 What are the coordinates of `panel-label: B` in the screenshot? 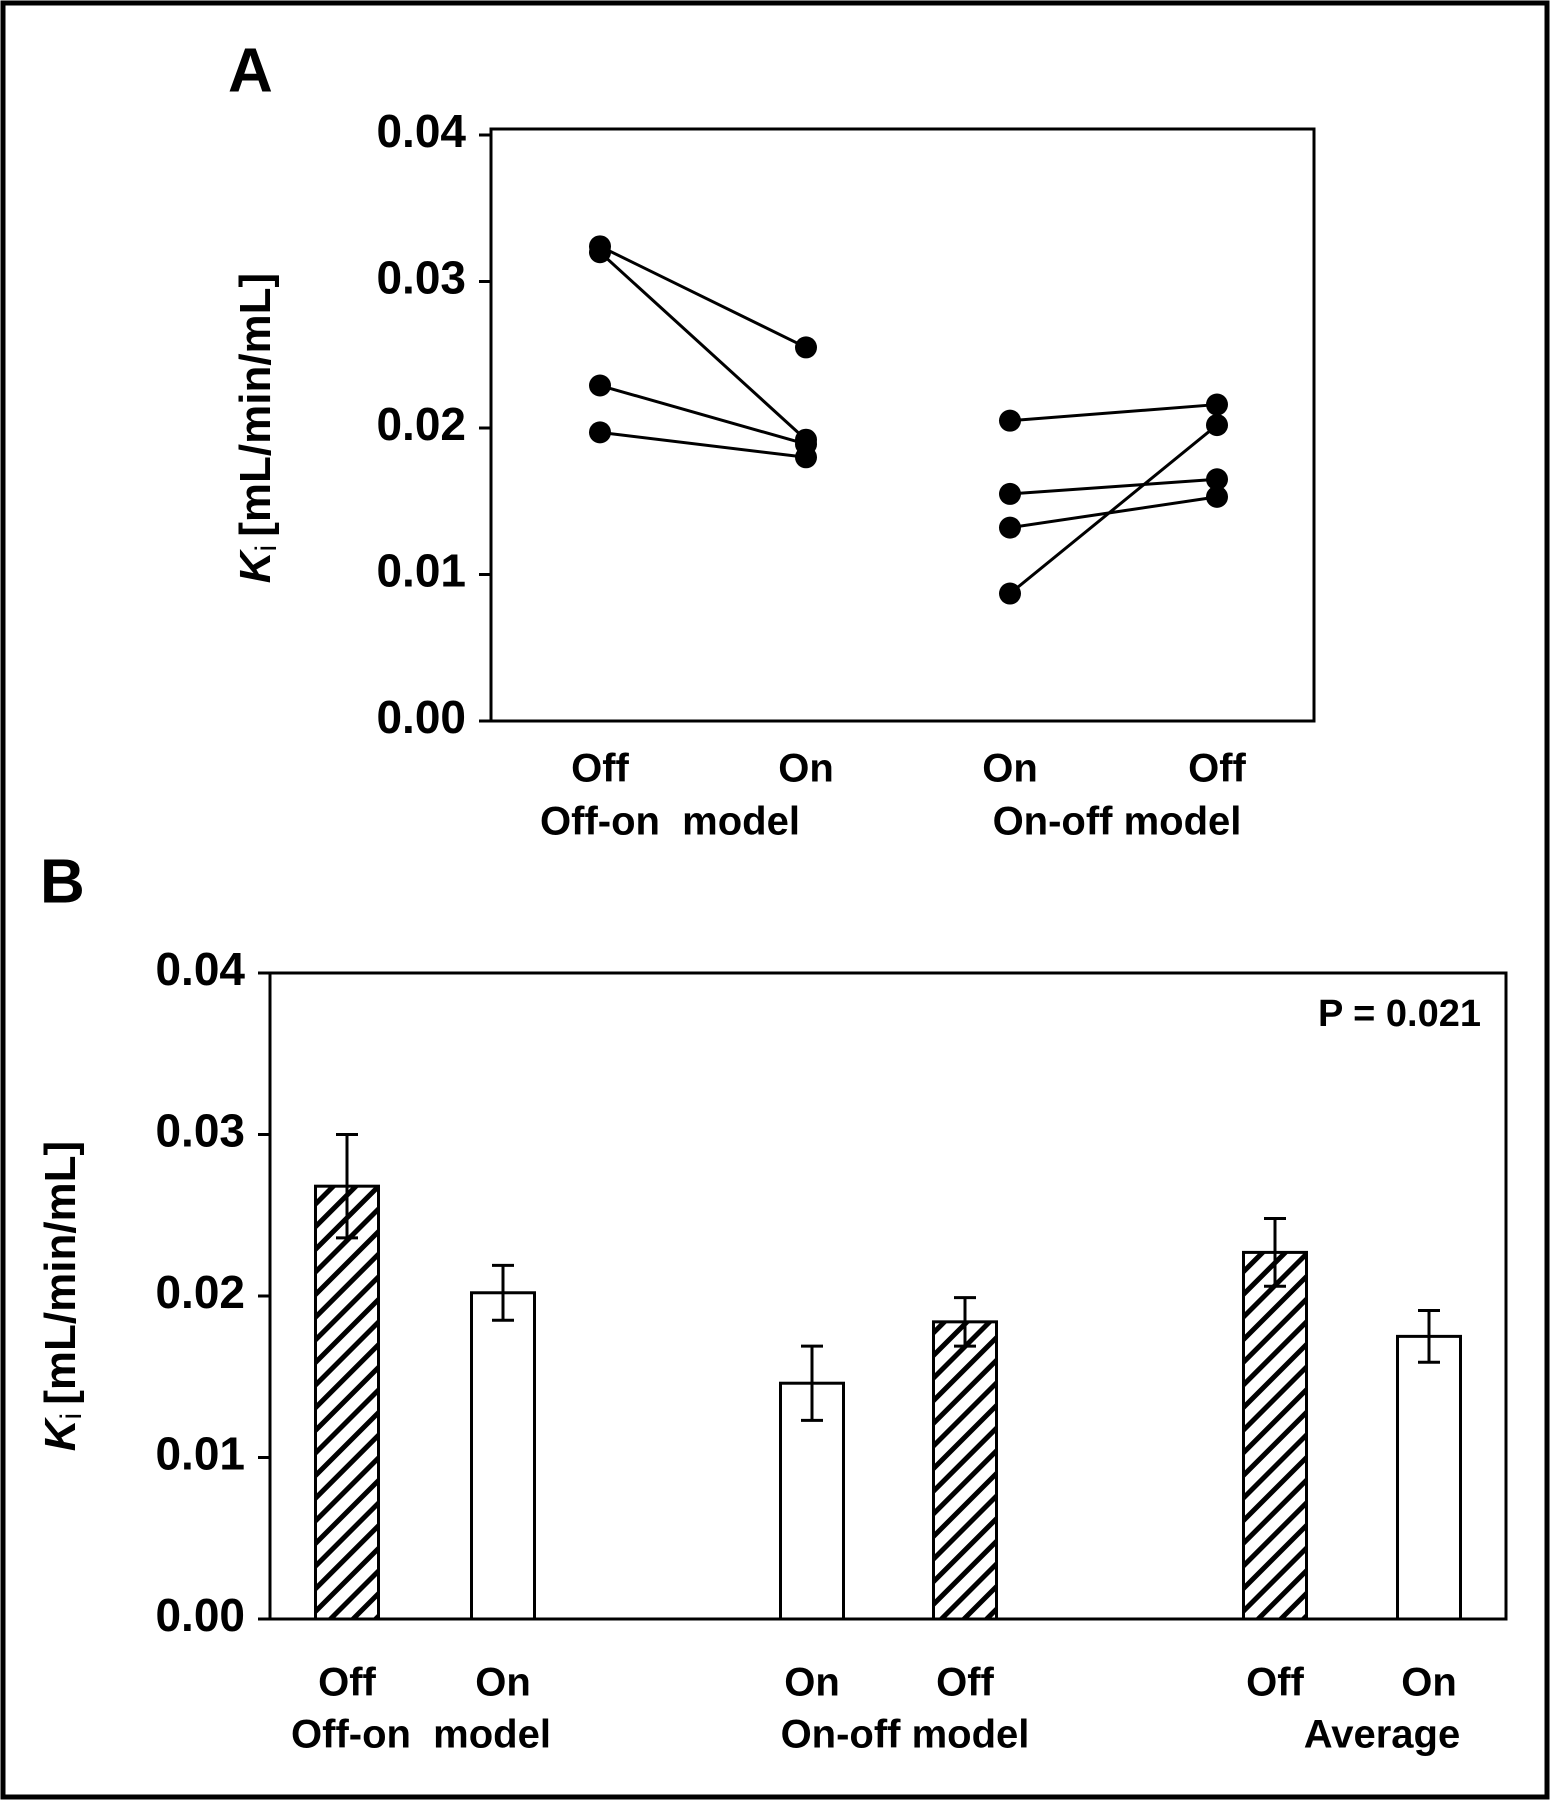 It's located at (62, 881).